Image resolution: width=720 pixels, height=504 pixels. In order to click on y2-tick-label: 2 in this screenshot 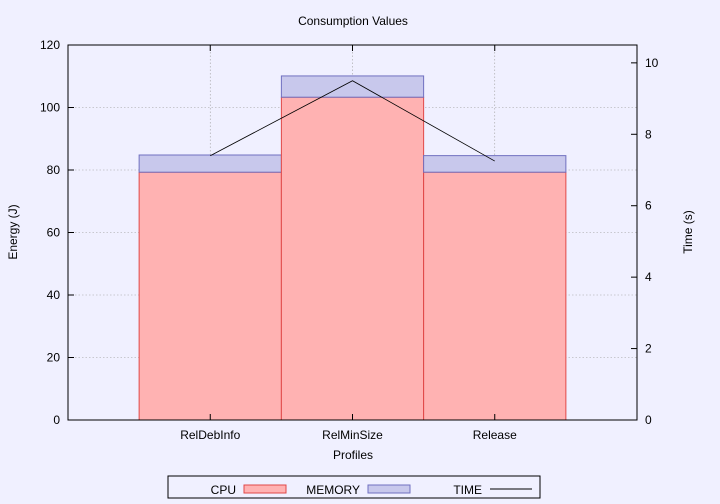, I will do `click(648, 349)`.